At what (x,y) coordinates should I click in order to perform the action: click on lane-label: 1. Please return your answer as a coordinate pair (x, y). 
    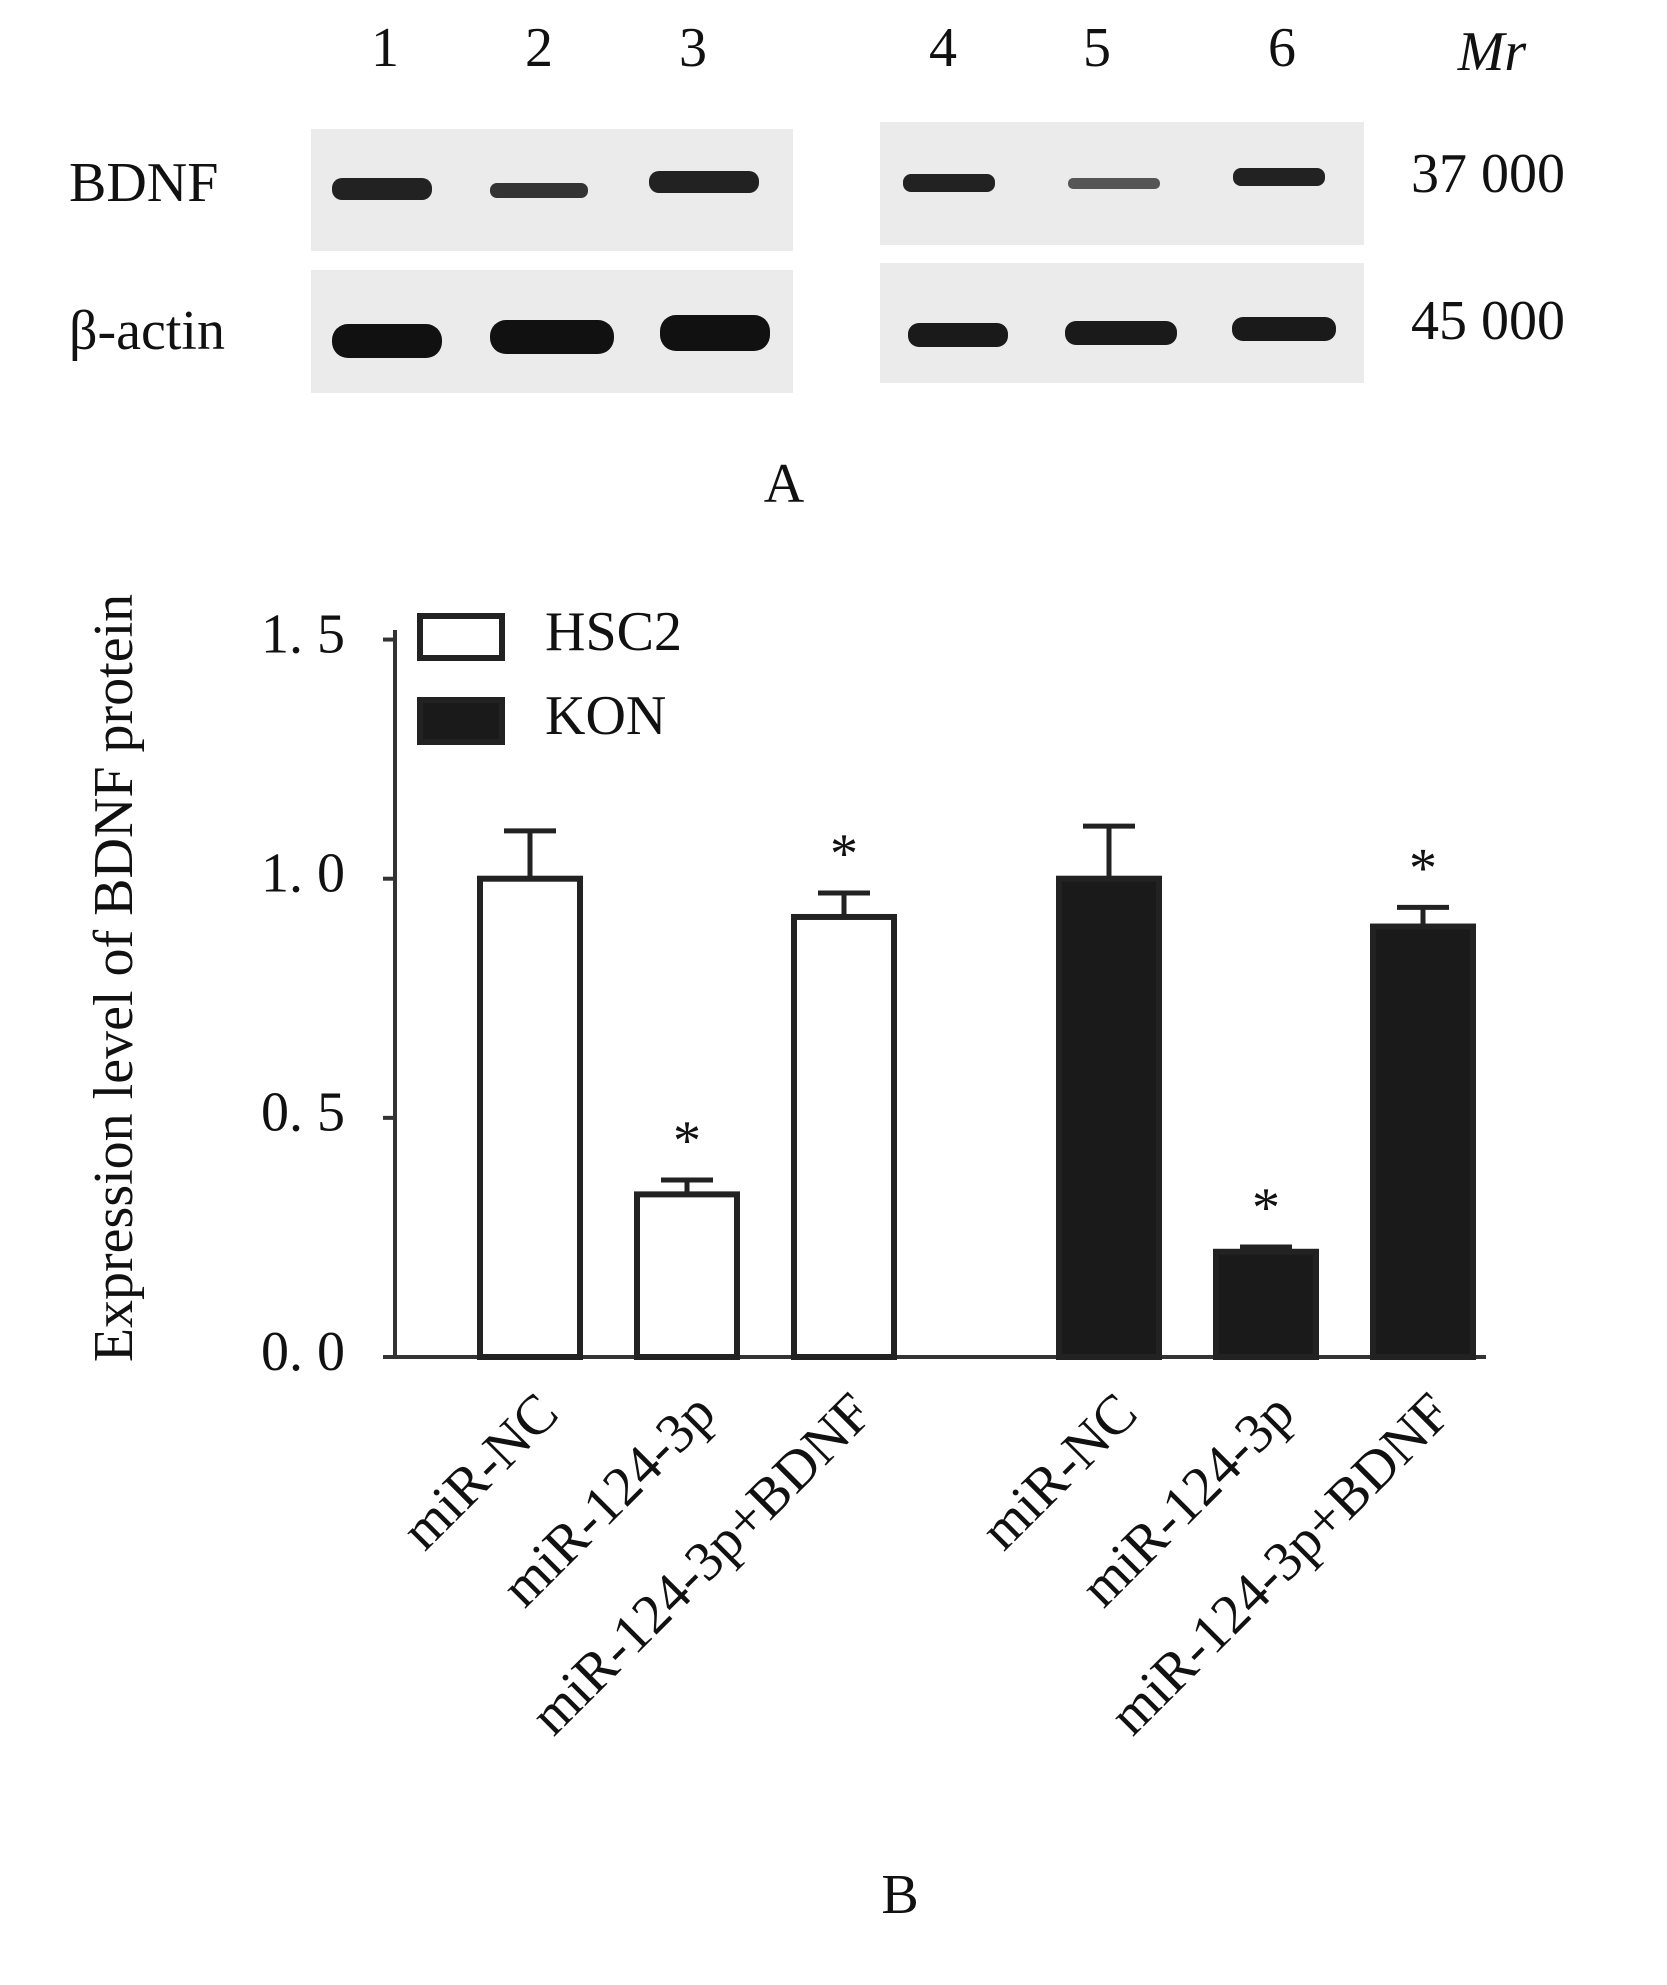
    Looking at the image, I should click on (385, 48).